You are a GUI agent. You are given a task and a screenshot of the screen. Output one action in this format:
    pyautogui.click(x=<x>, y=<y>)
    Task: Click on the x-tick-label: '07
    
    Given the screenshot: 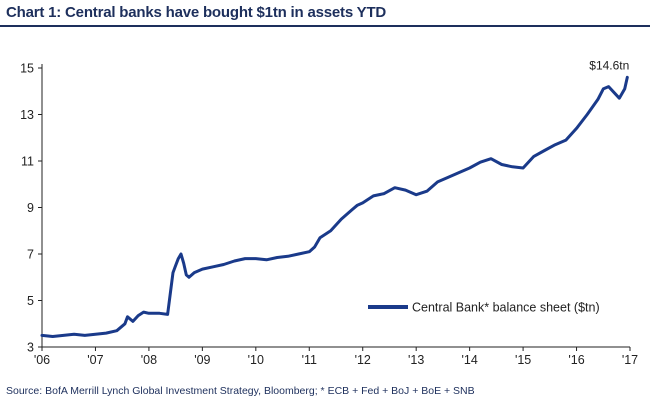 What is the action you would take?
    pyautogui.click(x=95, y=360)
    